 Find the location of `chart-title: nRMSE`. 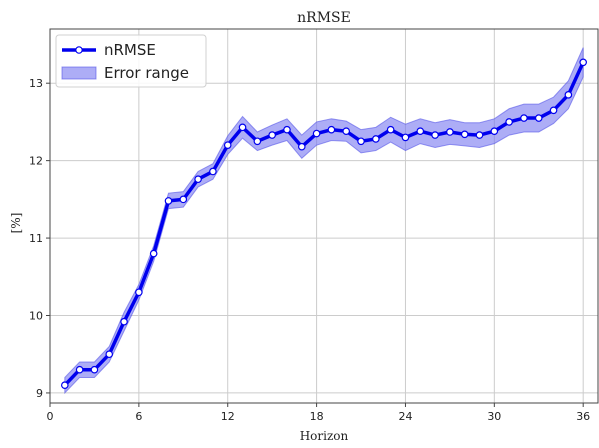

chart-title: nRMSE is located at coordinates (324, 18).